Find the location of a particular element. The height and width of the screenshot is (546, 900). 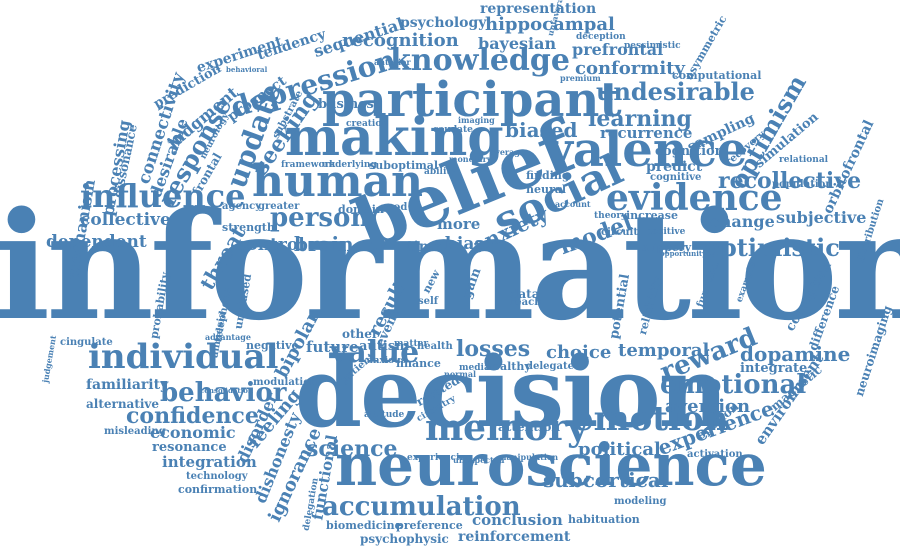

word-alternative: alternative is located at coordinates (123, 404).